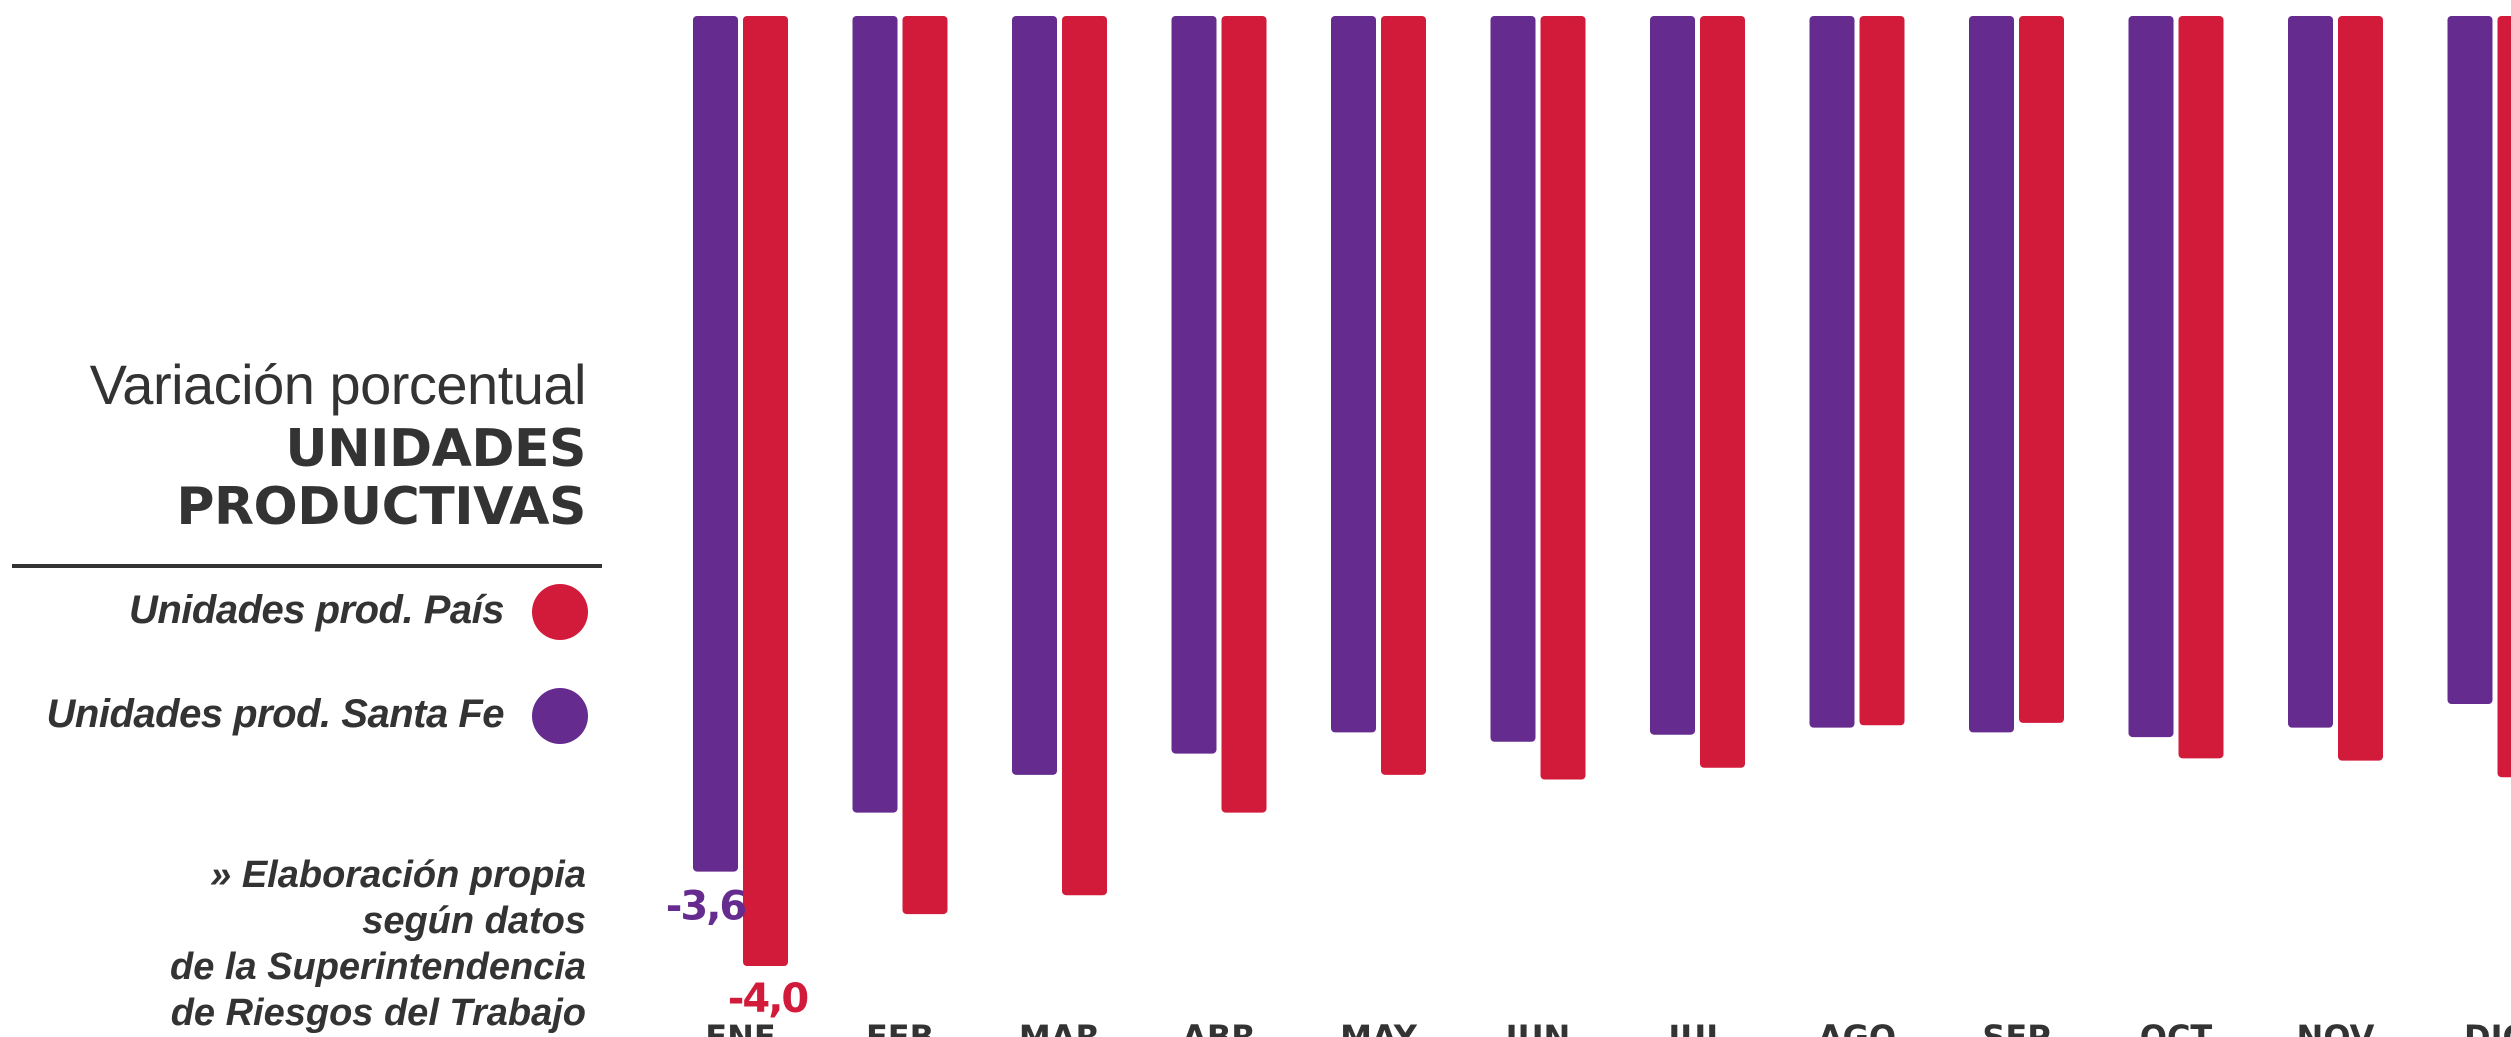  Describe the element at coordinates (706, 907) in the screenshot. I see `value-label-ene-santa-fe: -3,6` at that location.